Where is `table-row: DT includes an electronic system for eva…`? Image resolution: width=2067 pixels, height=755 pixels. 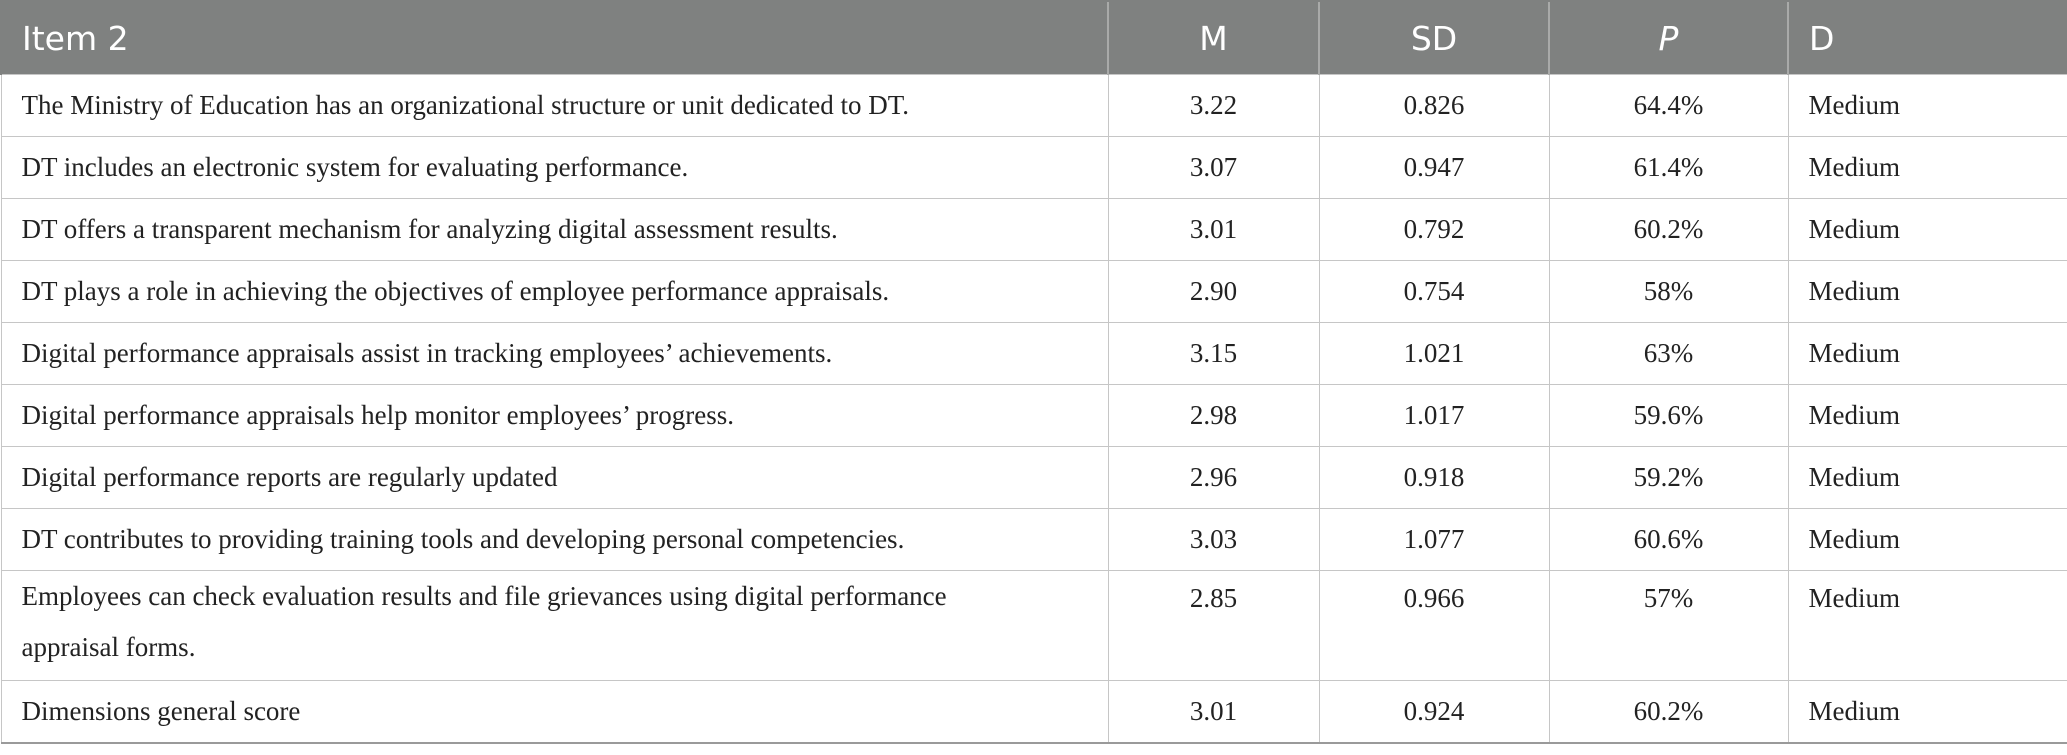 table-row: DT includes an electronic system for eva… is located at coordinates (1033, 167).